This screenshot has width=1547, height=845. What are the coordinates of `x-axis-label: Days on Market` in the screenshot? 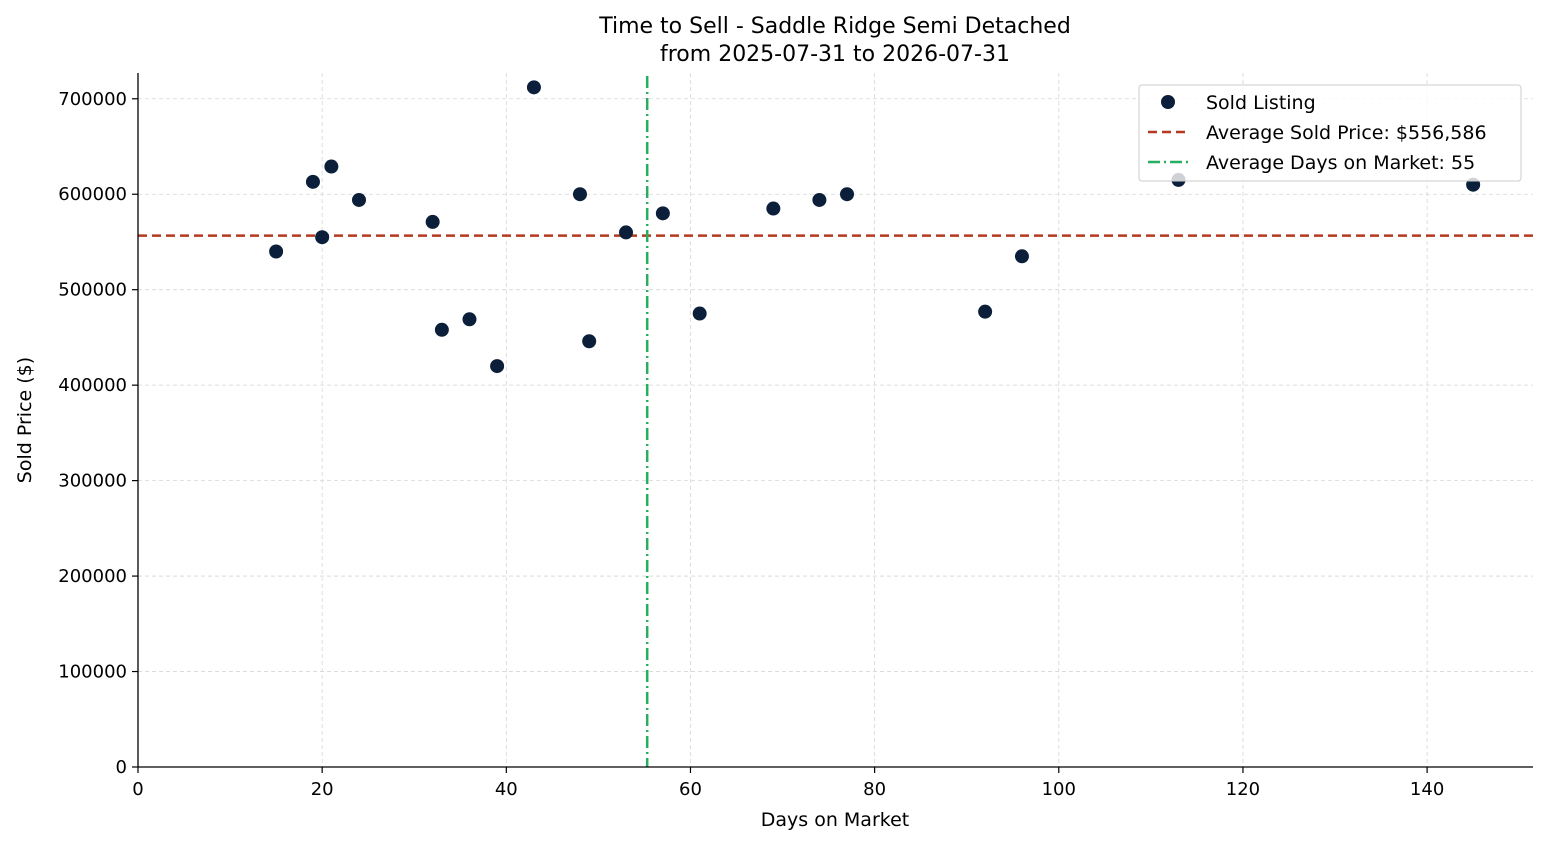 It's located at (835, 820).